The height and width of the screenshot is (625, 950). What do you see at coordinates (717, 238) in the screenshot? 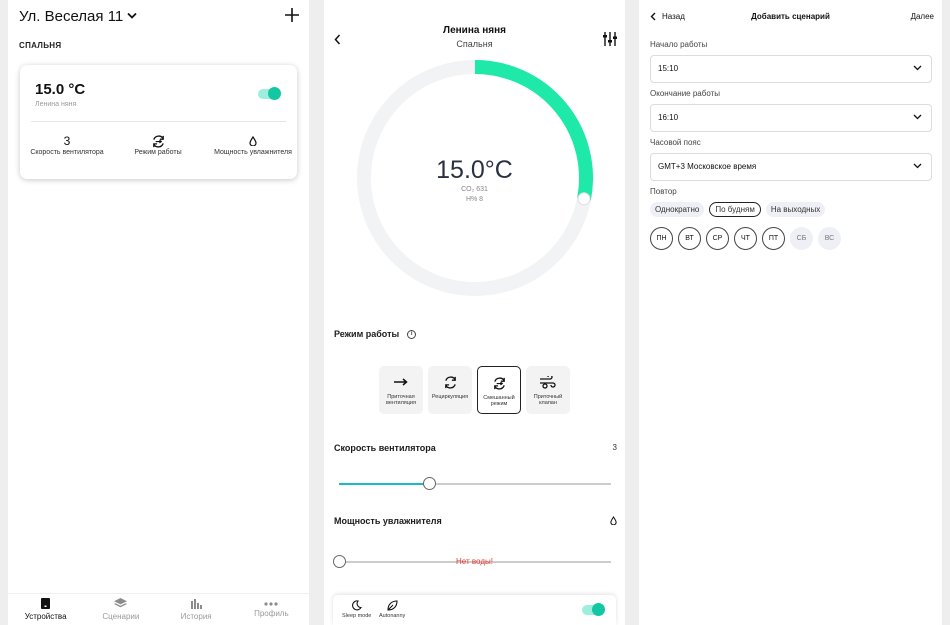
I see `day-wed: СР` at bounding box center [717, 238].